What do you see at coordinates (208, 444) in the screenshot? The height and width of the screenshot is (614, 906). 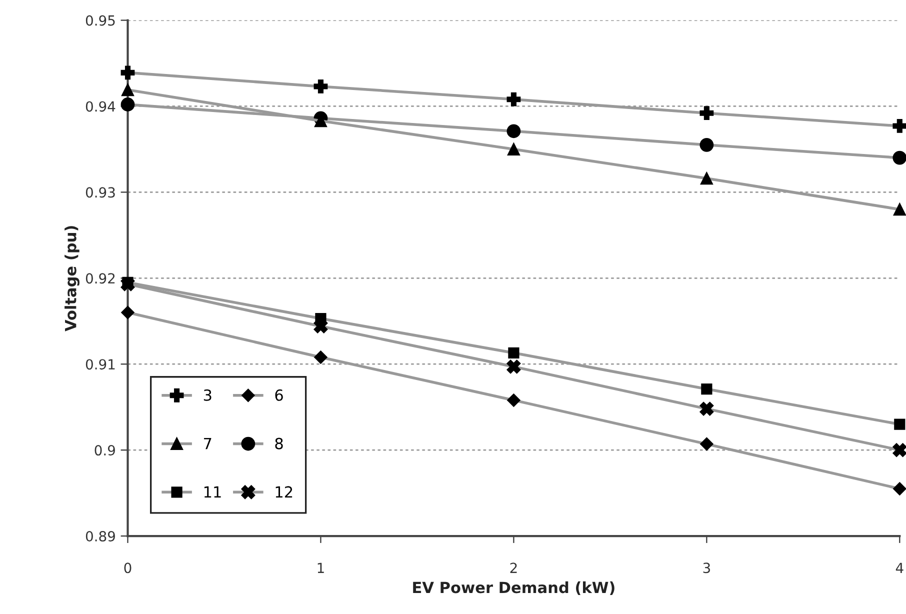 I see `legend-label: 7` at bounding box center [208, 444].